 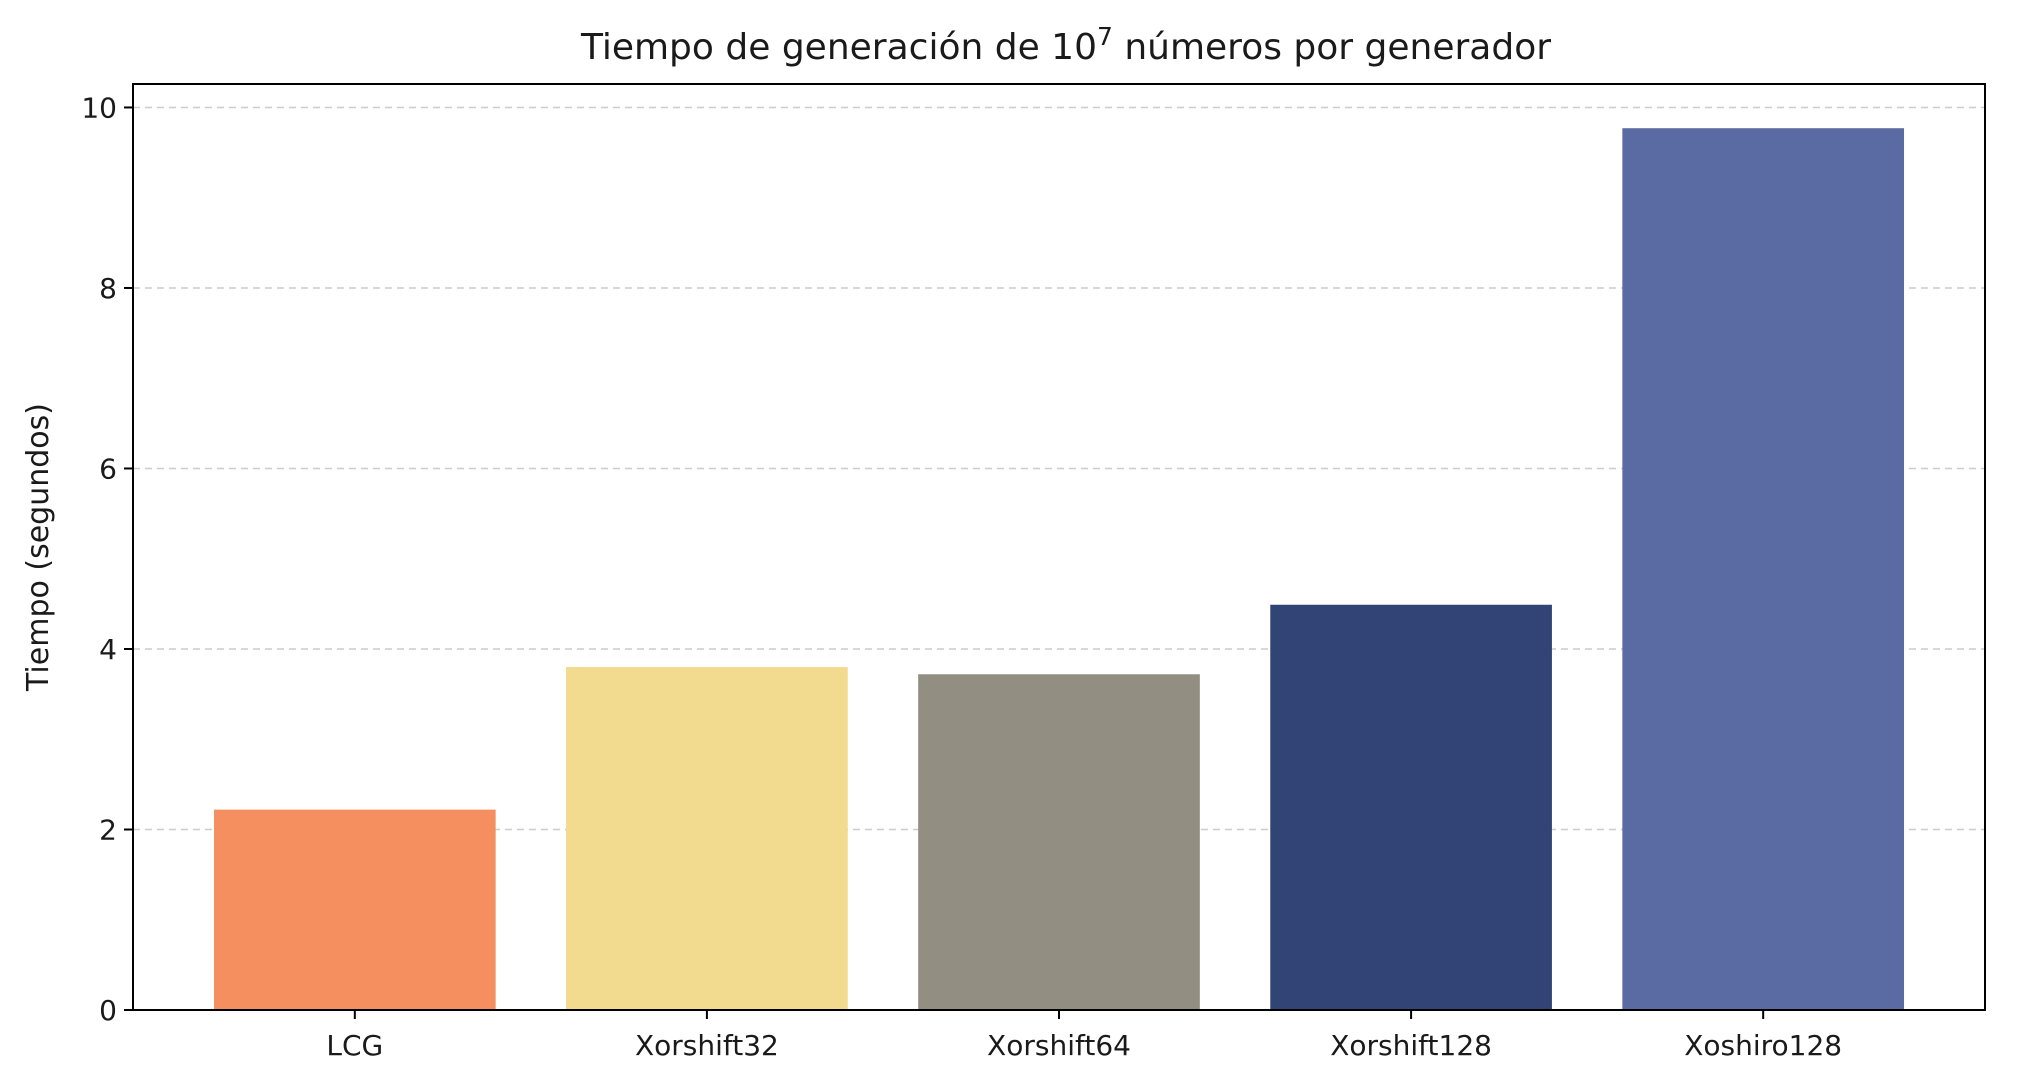 I want to click on bar-xoshiro128, so click(x=1763, y=569).